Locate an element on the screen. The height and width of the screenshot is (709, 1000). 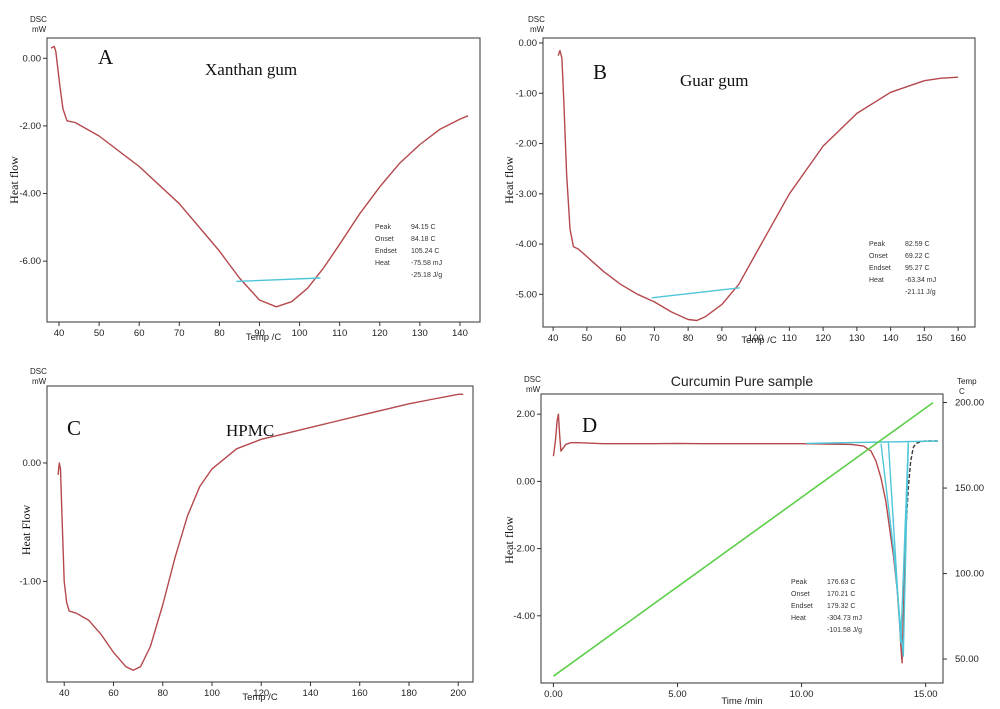
result-value: -101.58 J/g is located at coordinates (844, 630).